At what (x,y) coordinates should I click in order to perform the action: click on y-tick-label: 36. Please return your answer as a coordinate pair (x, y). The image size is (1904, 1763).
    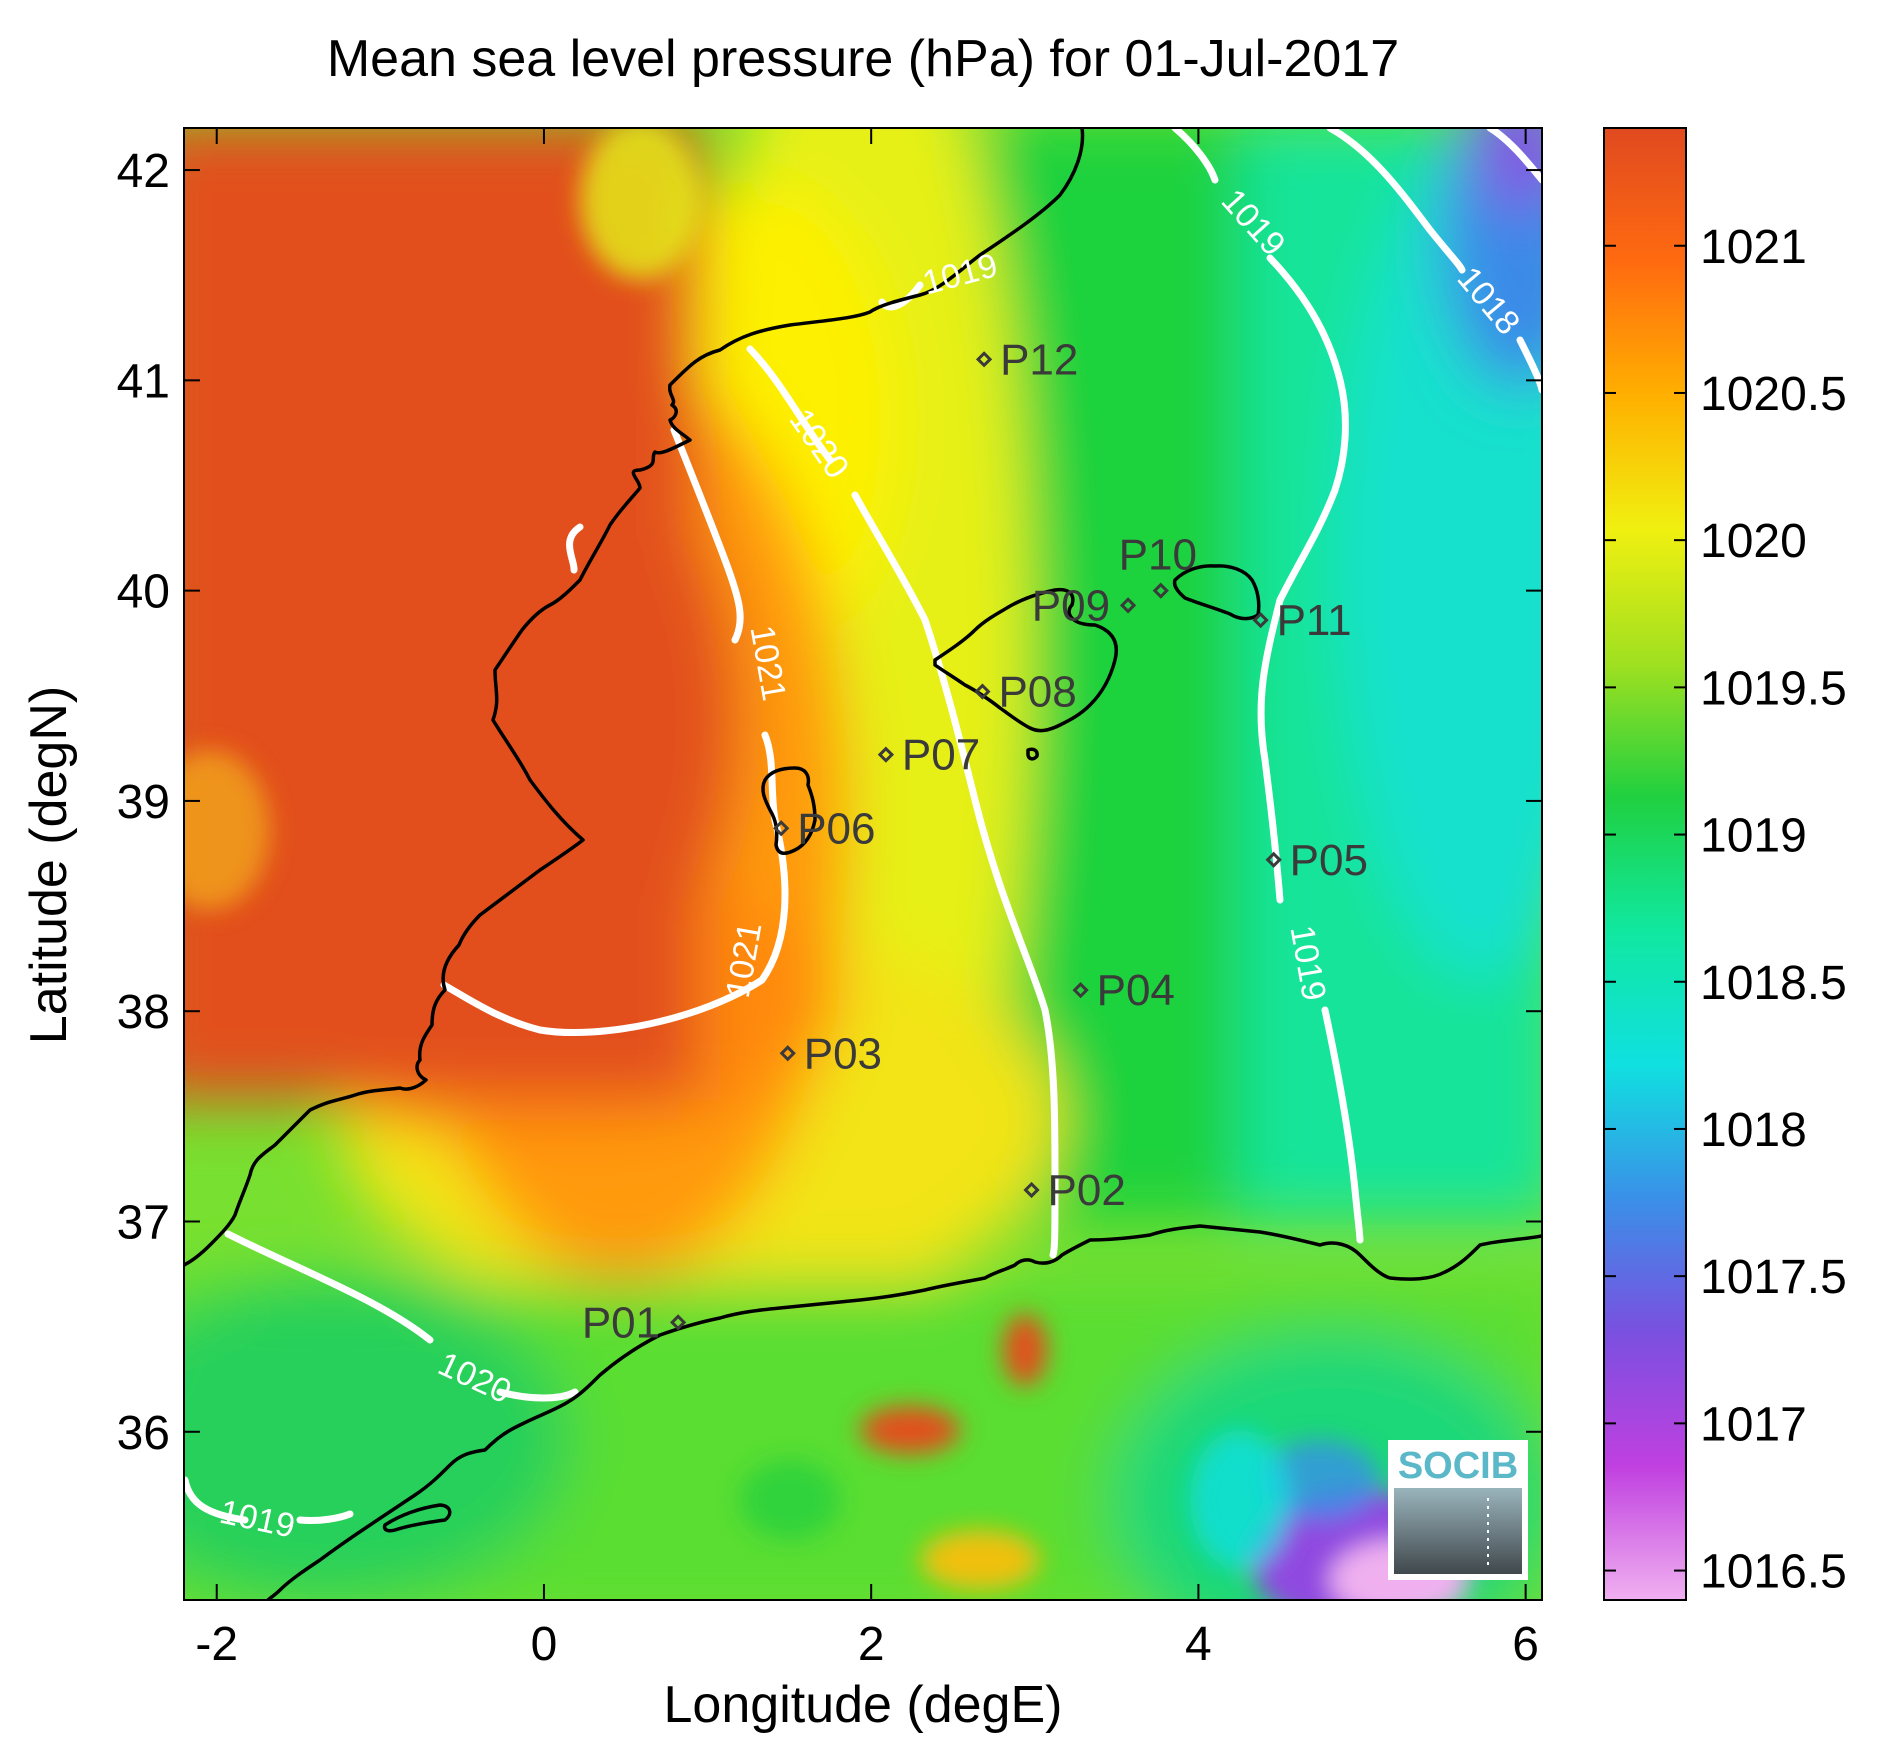
    Looking at the image, I should click on (143, 1433).